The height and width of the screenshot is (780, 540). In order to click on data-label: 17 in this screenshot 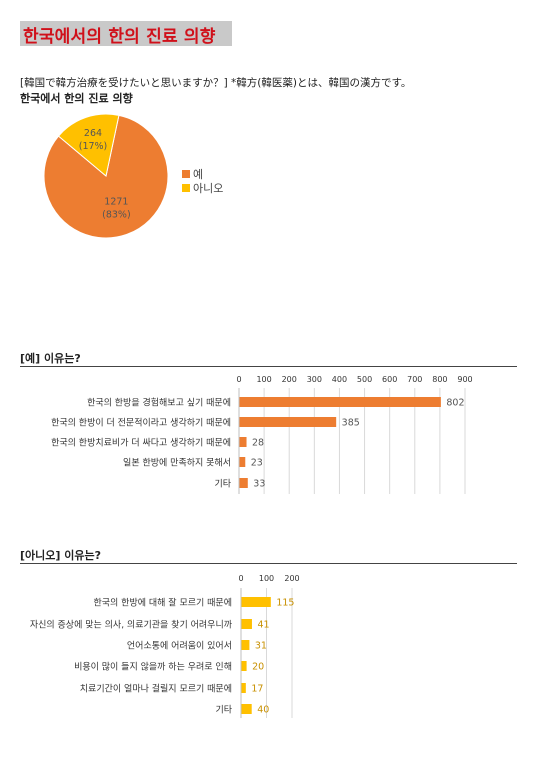, I will do `click(257, 689)`.